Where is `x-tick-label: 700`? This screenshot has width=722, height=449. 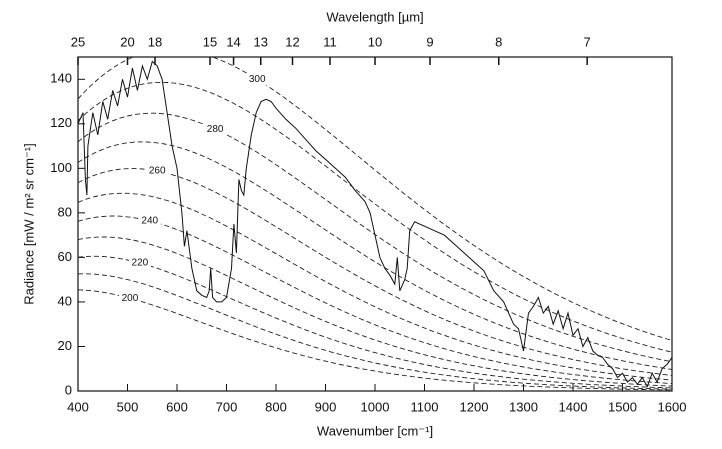
x-tick-label: 700 is located at coordinates (227, 406).